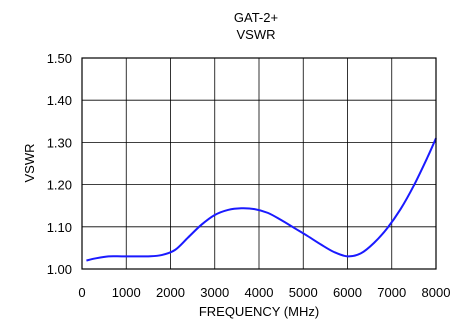 The width and height of the screenshot is (468, 322). I want to click on y-tick-label: 1.30, so click(59, 142).